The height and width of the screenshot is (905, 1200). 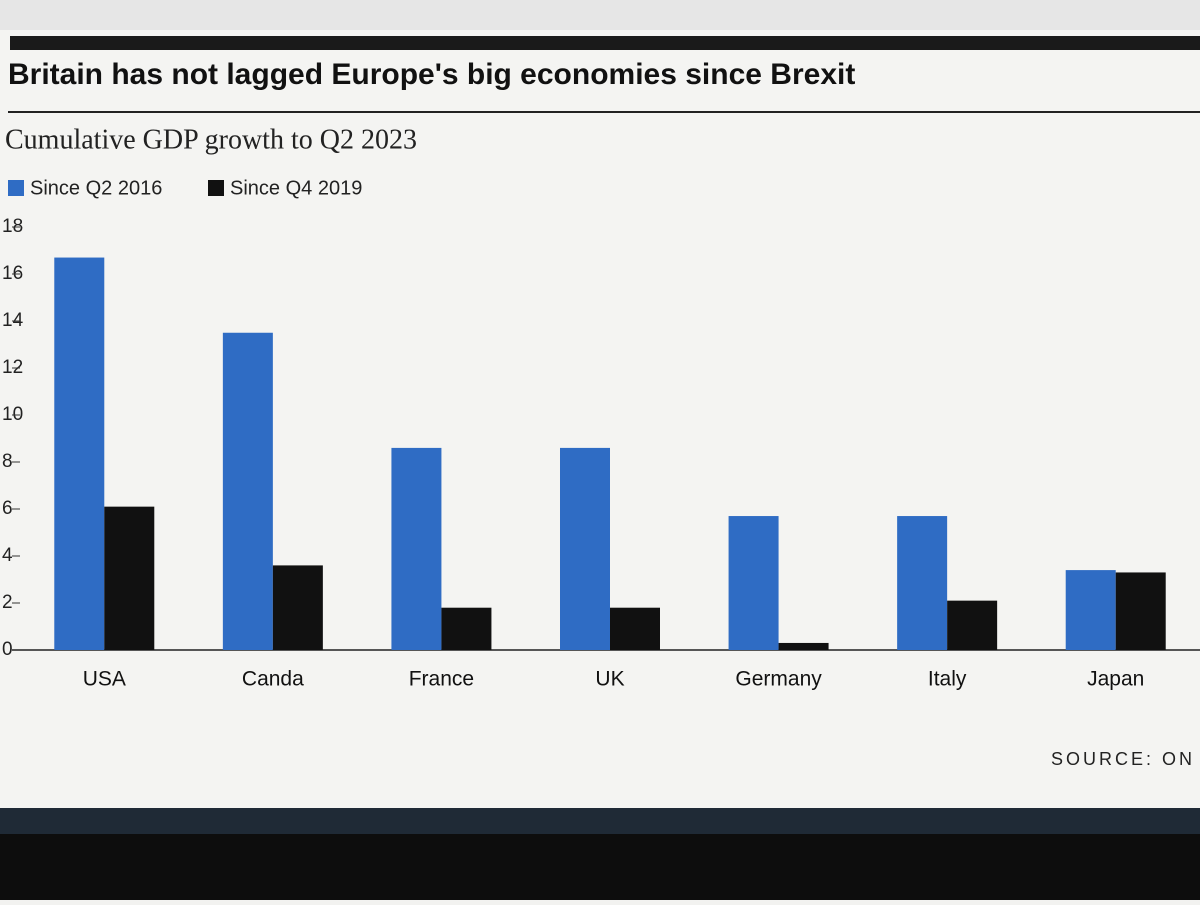 I want to click on toolbar, so click(x=600, y=15).